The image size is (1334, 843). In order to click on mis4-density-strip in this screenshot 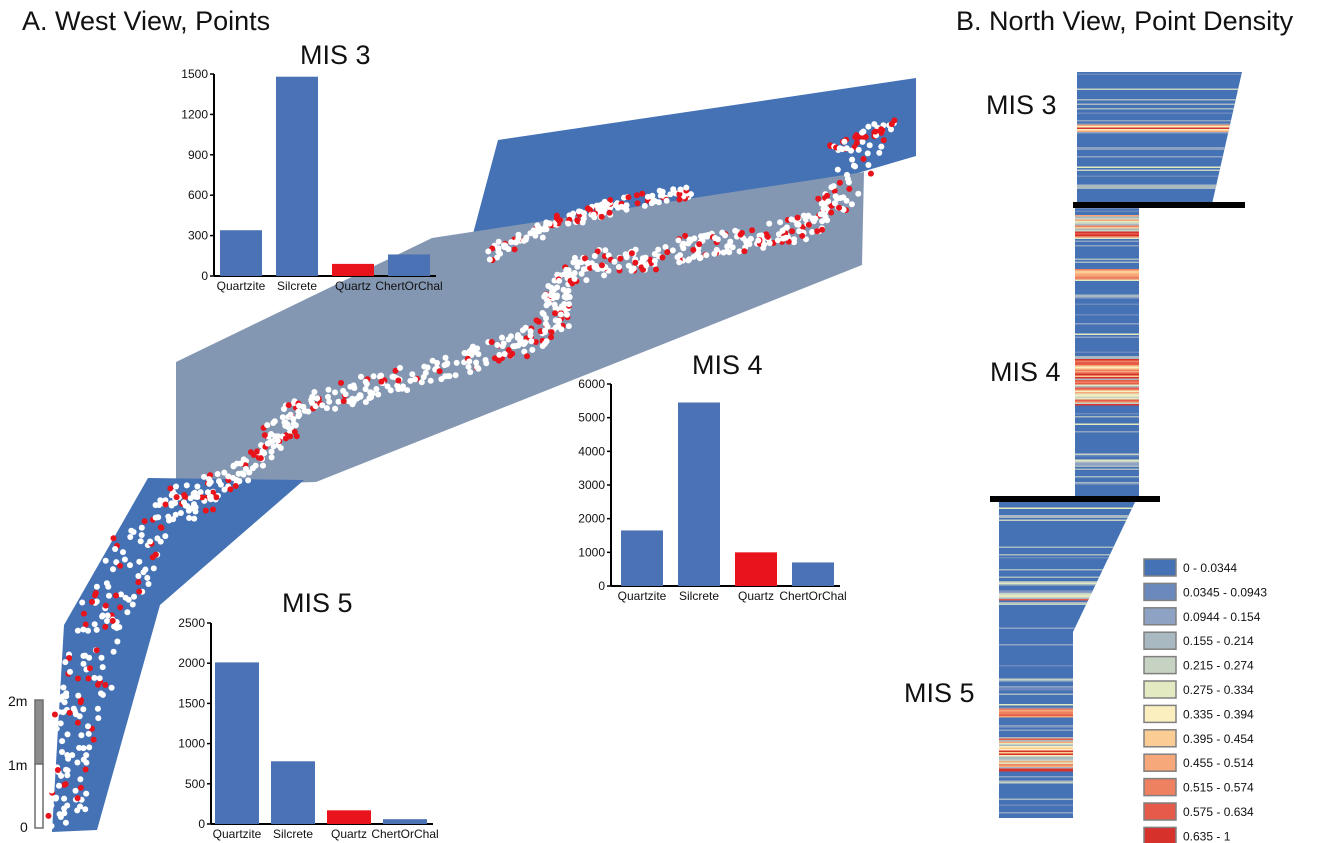, I will do `click(1107, 351)`.